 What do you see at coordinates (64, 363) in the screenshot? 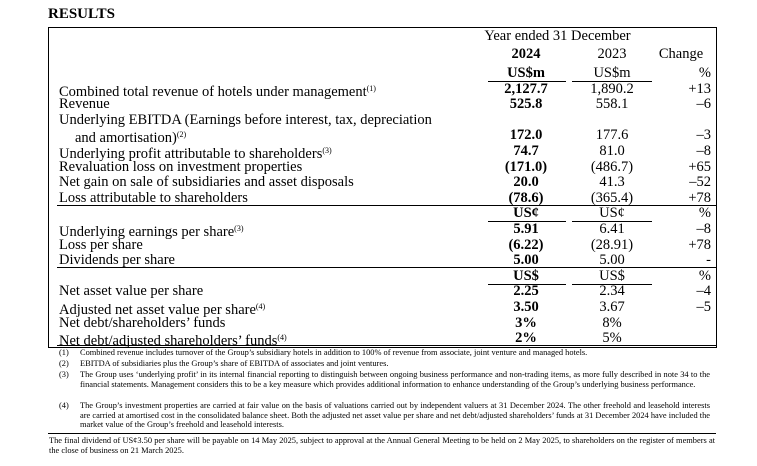
I see `footnote-marker: (2)` at bounding box center [64, 363].